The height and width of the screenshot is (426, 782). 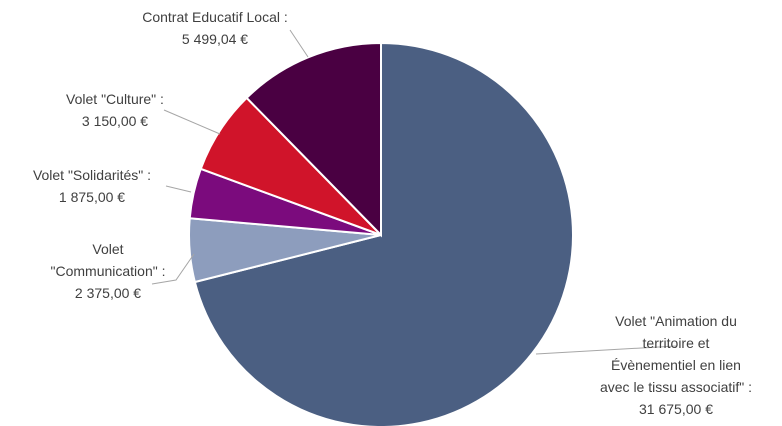 What do you see at coordinates (676, 321) in the screenshot?
I see `data-label-0-line-0: Volet "Animation du` at bounding box center [676, 321].